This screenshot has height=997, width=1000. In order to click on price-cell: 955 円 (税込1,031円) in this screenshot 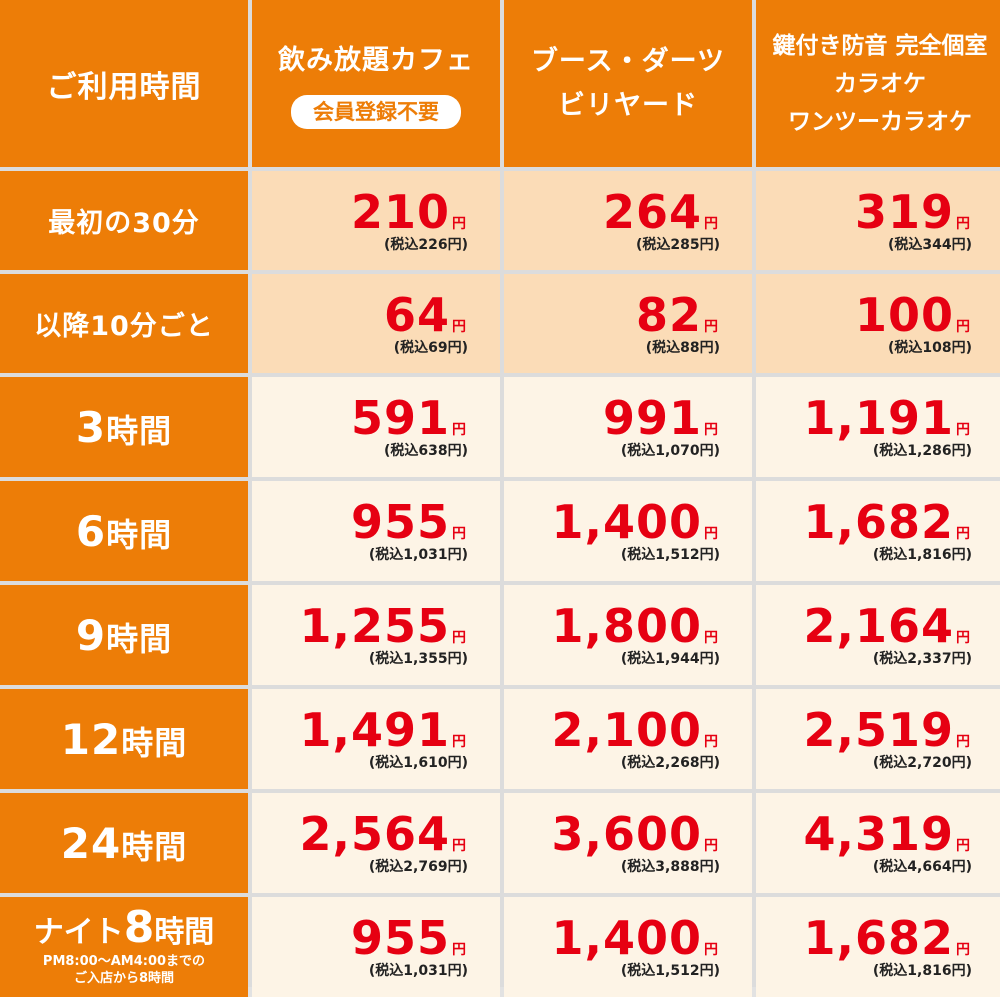, I will do `click(376, 531)`.